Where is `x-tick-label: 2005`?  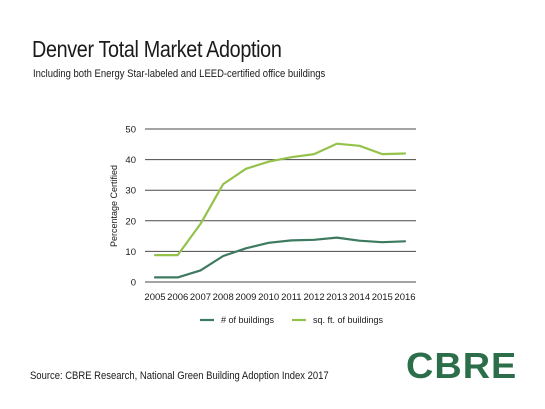
x-tick-label: 2005 is located at coordinates (154, 297).